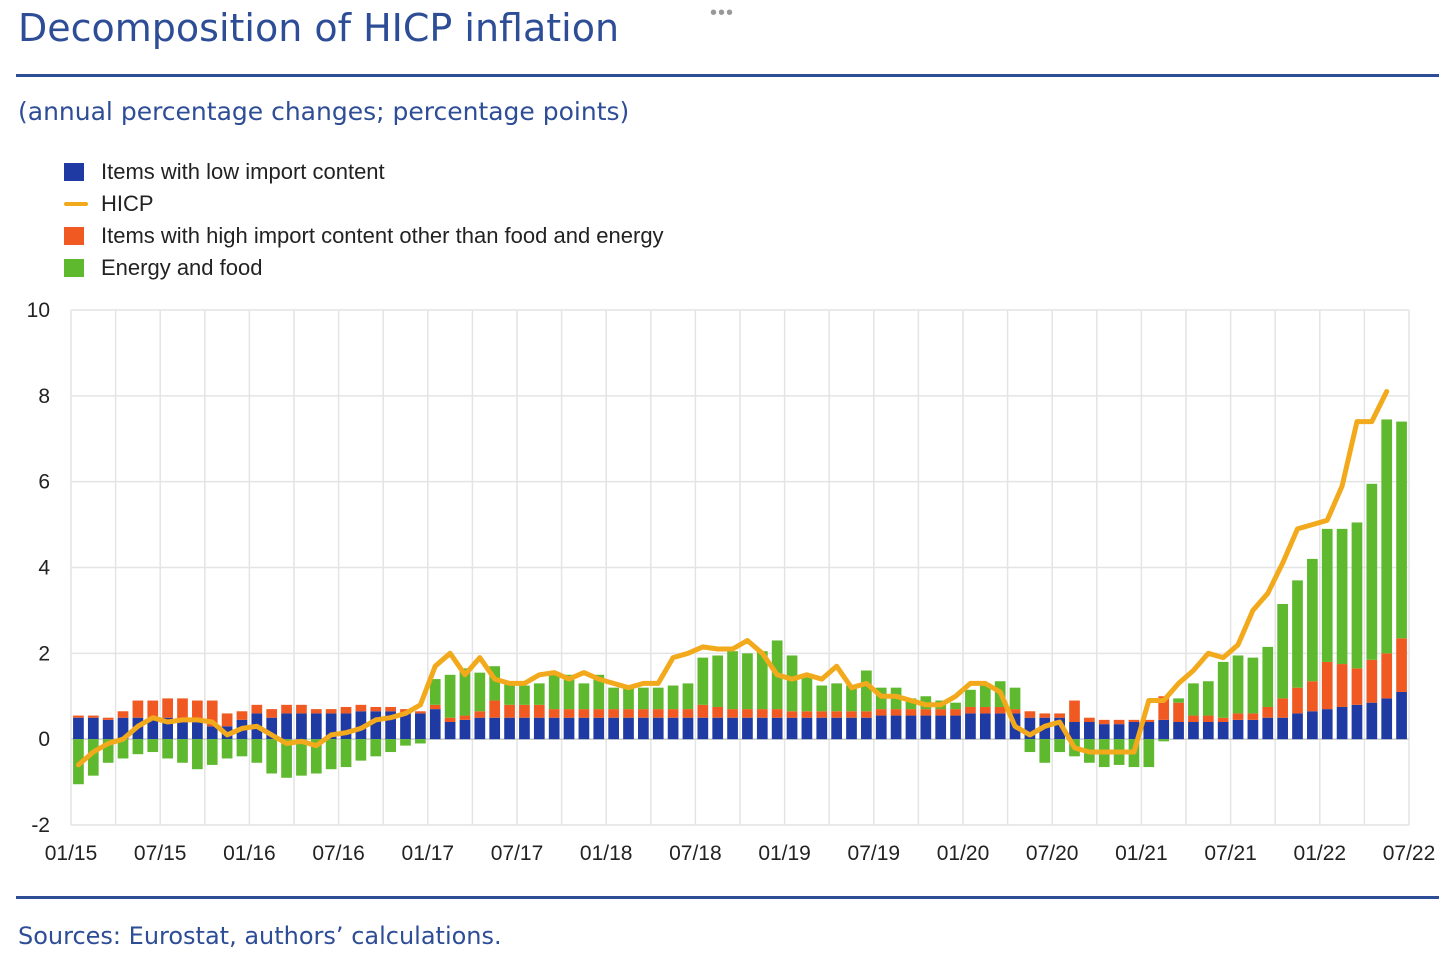 This screenshot has height=954, width=1456. What do you see at coordinates (338, 853) in the screenshot?
I see `x-tick-label: 07/16` at bounding box center [338, 853].